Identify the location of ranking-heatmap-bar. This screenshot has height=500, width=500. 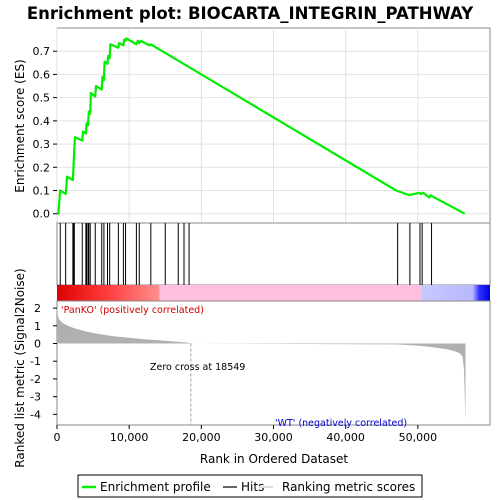
(273, 293).